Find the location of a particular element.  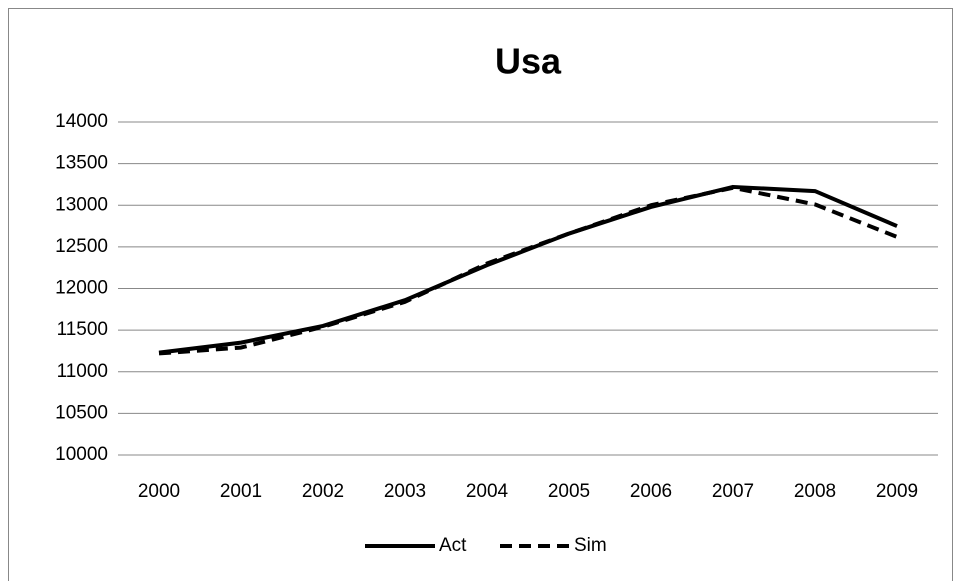

y-tick-label: 14000 is located at coordinates (81, 121).